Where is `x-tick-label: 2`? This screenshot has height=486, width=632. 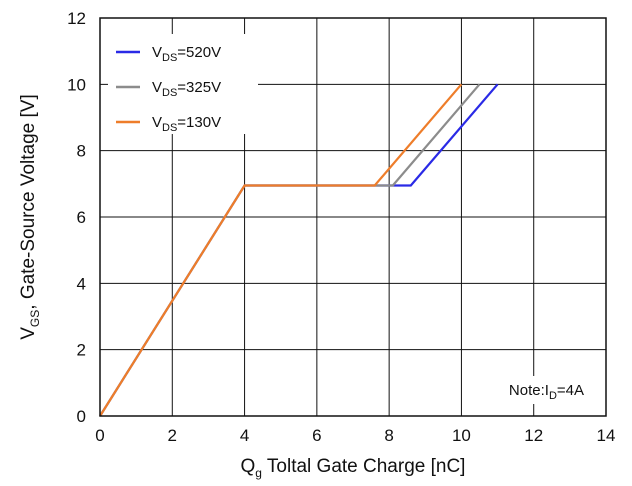
x-tick-label: 2 is located at coordinates (172, 435).